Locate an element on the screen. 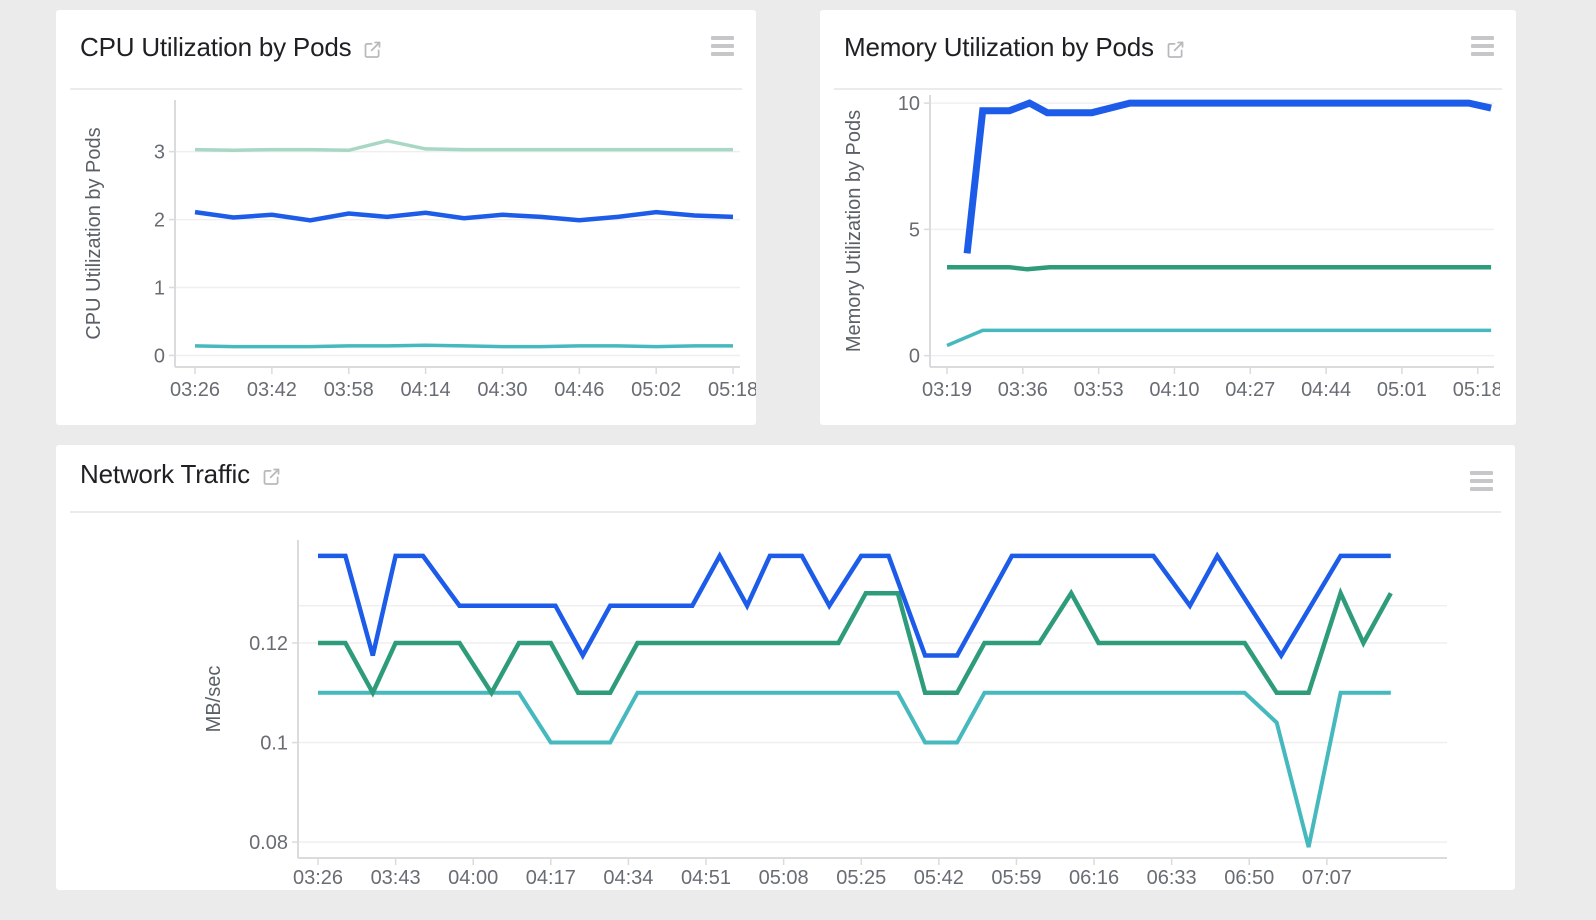  x-axis-tick-label: 05:59 is located at coordinates (1016, 878).